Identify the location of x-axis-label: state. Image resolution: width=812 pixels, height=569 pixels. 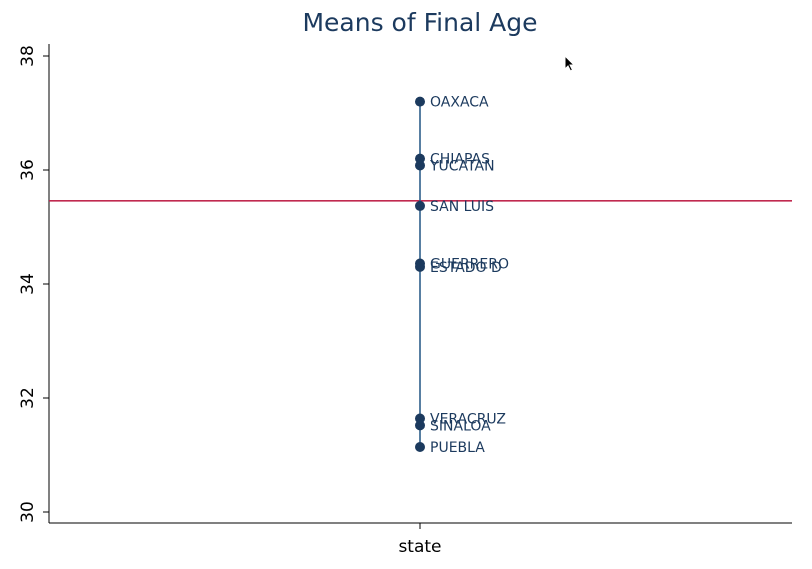
(419, 547).